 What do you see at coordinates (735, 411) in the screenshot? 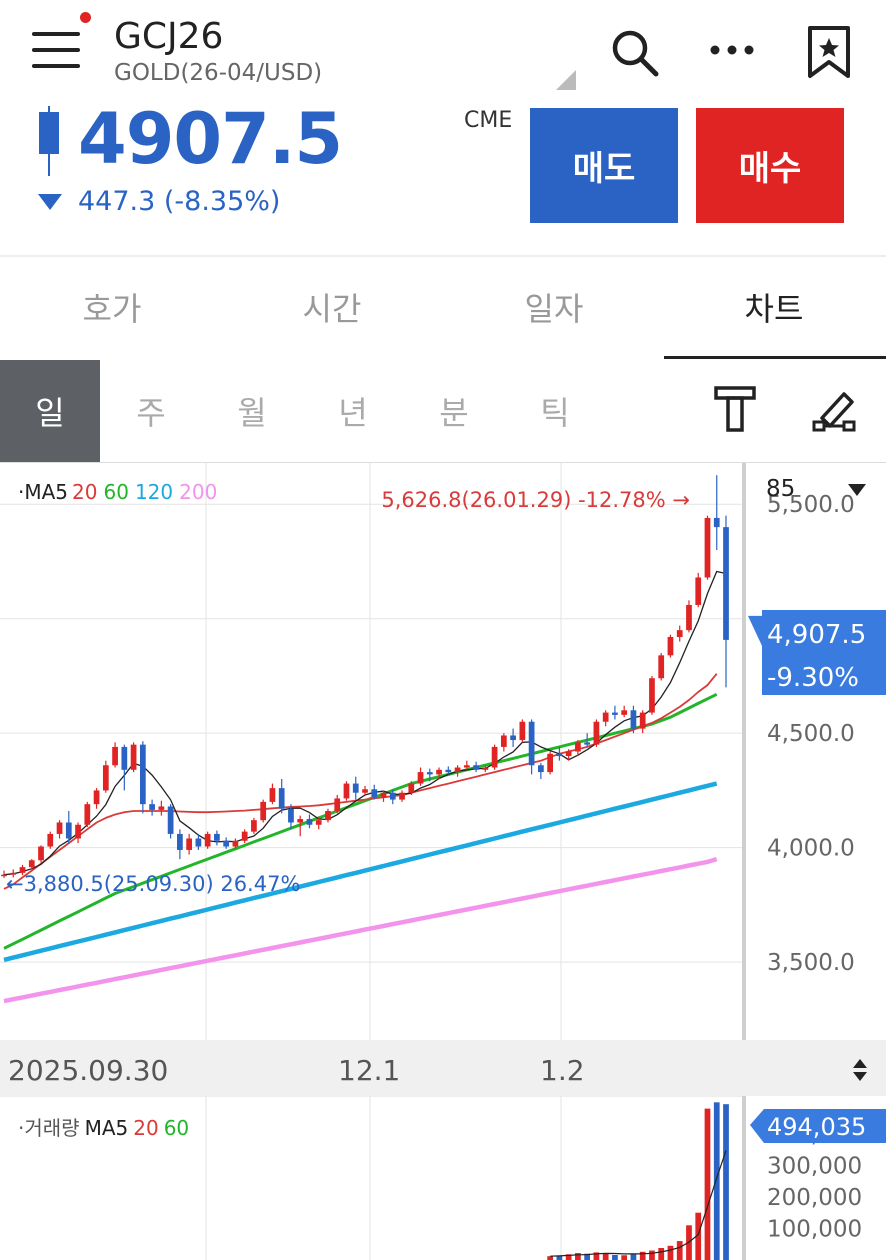
I see `indicator-tool-icon` at bounding box center [735, 411].